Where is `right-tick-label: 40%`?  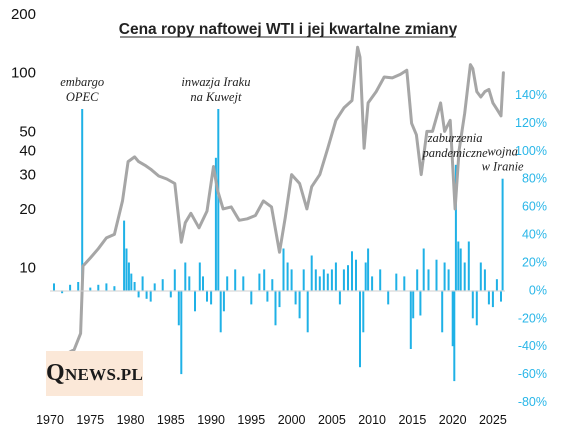 right-tick-label: 40% is located at coordinates (534, 235).